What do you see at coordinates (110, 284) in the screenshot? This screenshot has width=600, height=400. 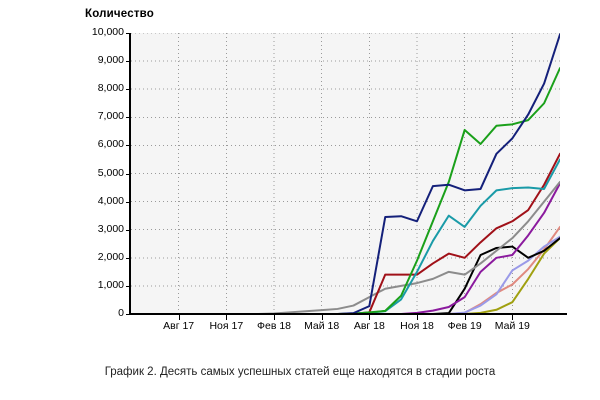 I see `y-axis-tick-label: 1,000` at bounding box center [110, 284].